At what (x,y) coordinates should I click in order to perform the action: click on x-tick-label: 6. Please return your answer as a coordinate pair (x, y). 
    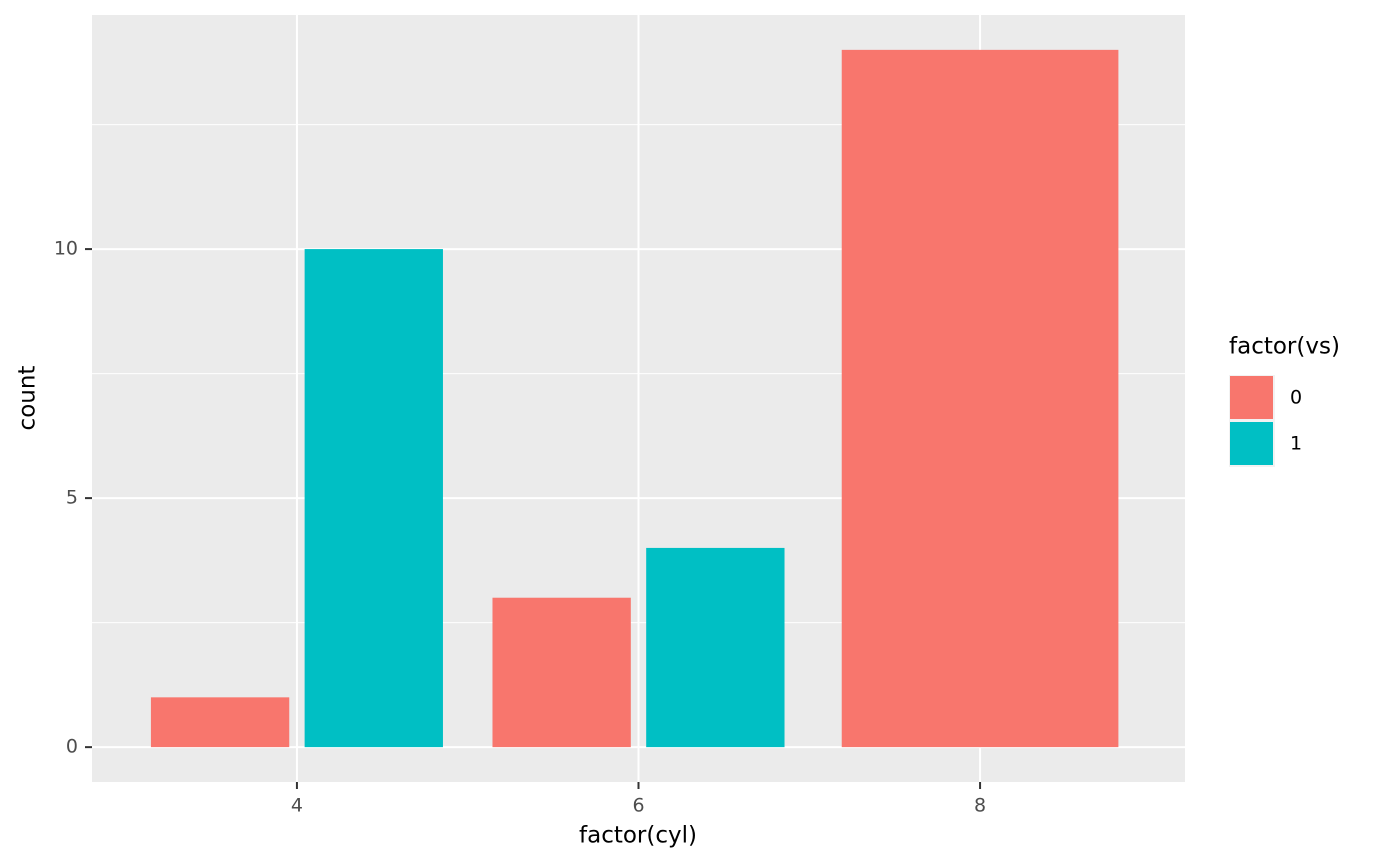
    Looking at the image, I should click on (638, 806).